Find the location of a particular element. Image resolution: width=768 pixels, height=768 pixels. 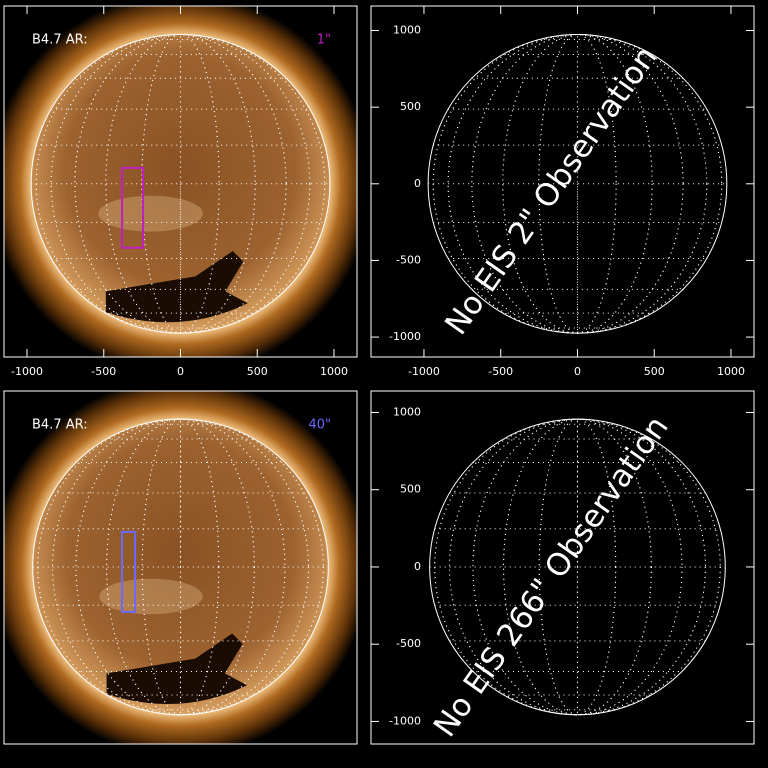

panel-tag: 1" is located at coordinates (324, 40).